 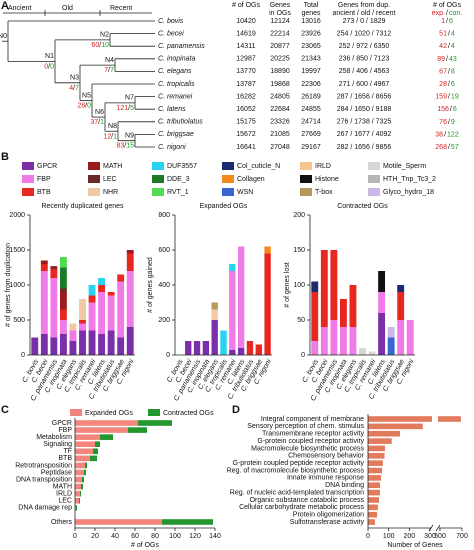 I want to click on node-change: 83/15, so click(x=125, y=146).